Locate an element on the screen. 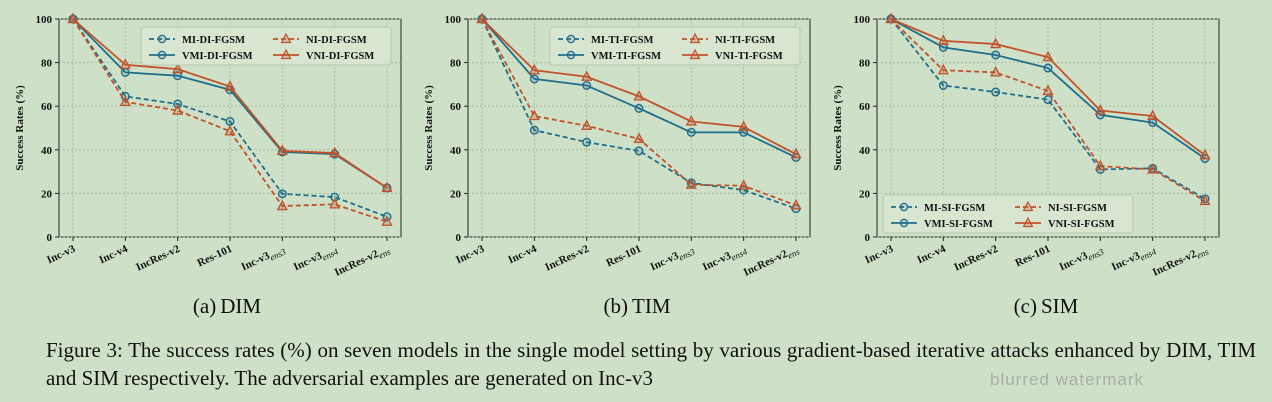  series-line-mi-di-fgsm is located at coordinates (230, 118).